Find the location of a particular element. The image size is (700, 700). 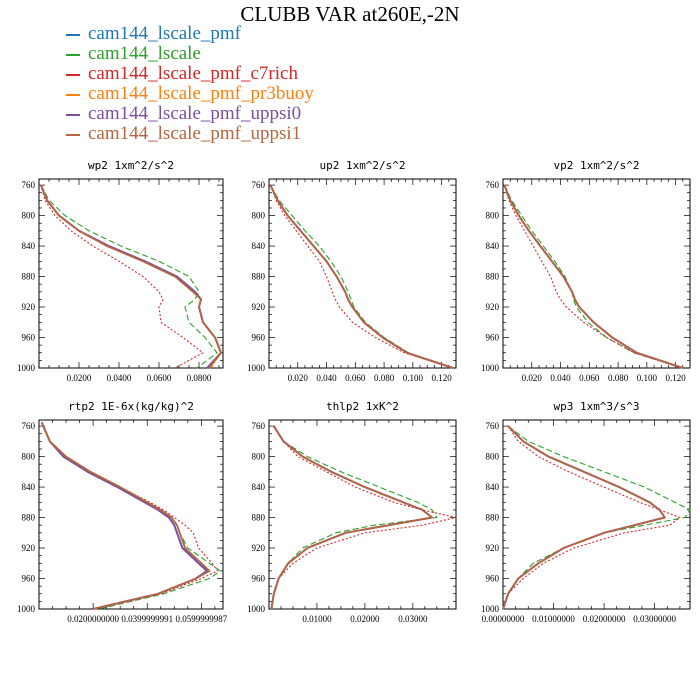

chart-title: up2 1xm^2/s^2 is located at coordinates (362, 165).